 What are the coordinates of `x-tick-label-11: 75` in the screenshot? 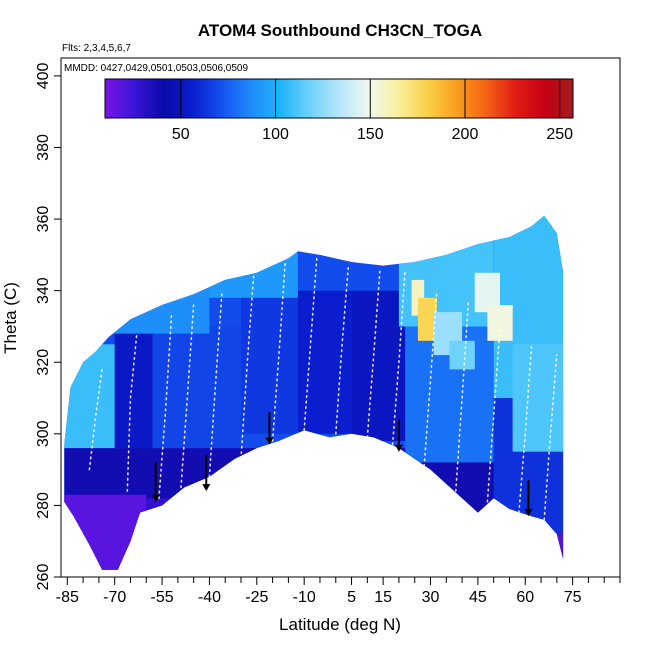 It's located at (573, 597).